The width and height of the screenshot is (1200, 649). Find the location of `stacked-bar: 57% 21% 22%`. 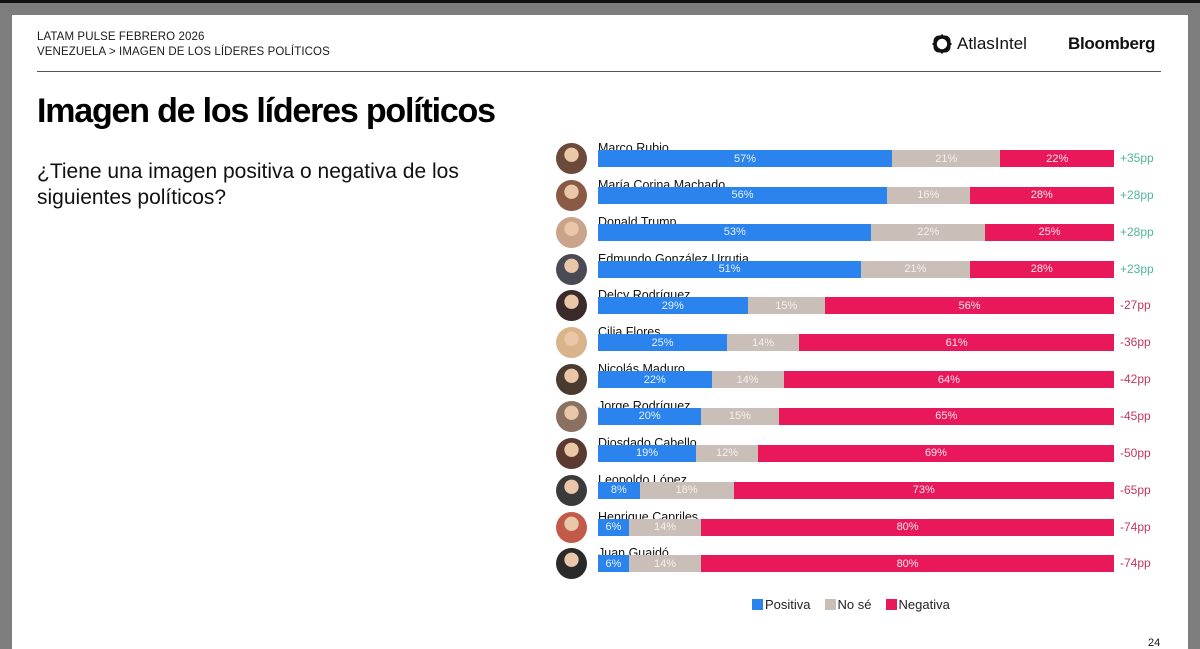

stacked-bar: 57% 21% 22% is located at coordinates (856, 158).